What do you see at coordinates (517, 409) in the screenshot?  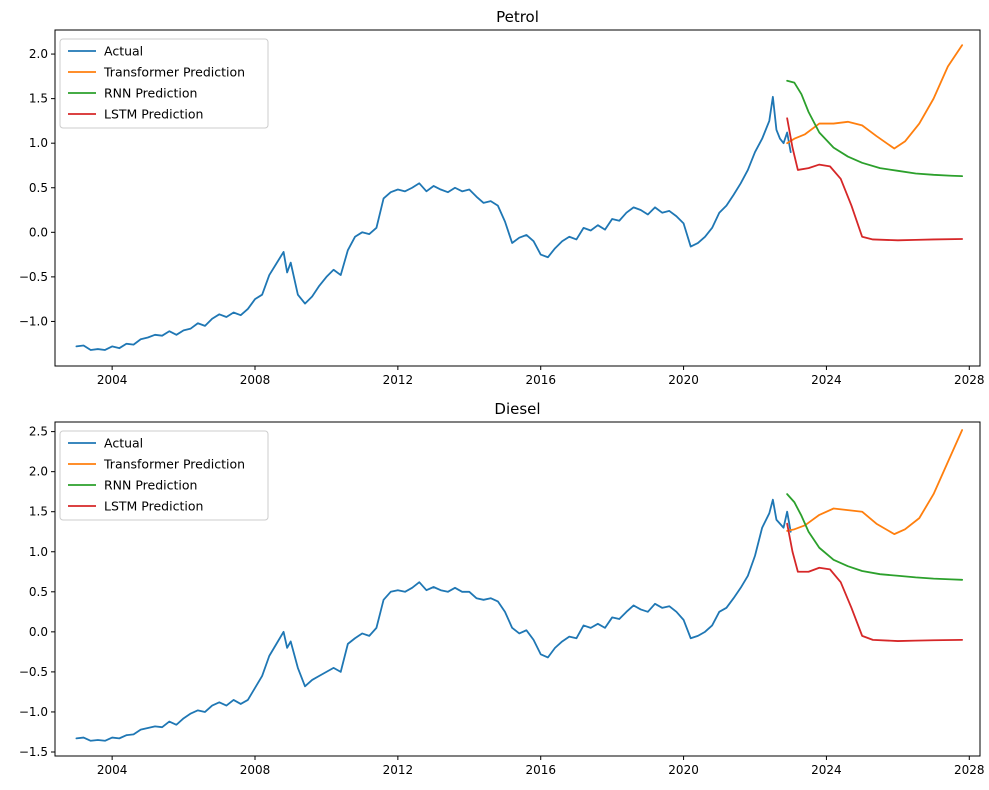 I see `chart-title: Diesel` at bounding box center [517, 409].